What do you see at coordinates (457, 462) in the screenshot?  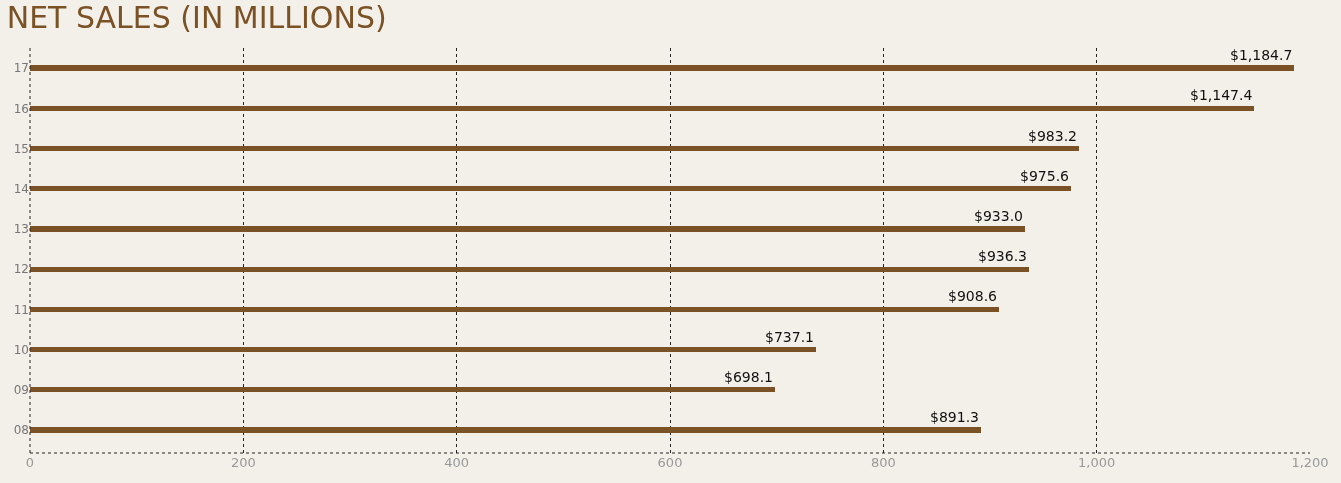 I see `x-tick-label: 400` at bounding box center [457, 462].